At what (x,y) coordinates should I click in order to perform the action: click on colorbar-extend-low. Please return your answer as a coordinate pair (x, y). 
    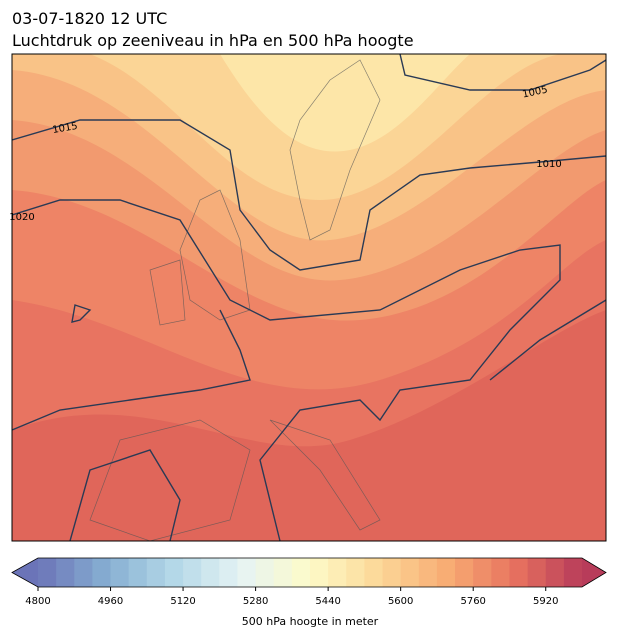
    Looking at the image, I should click on (25, 572).